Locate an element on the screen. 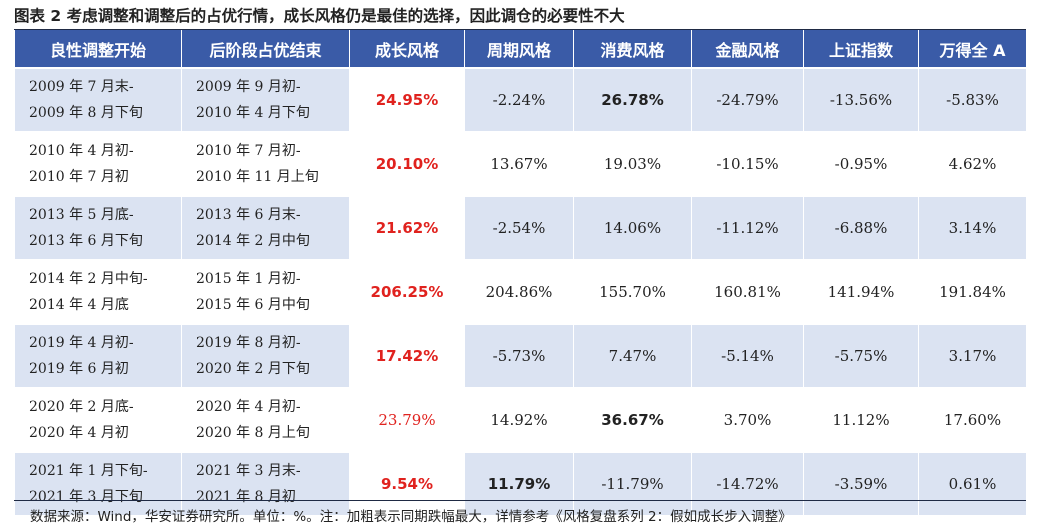 The height and width of the screenshot is (531, 1038). start-period-cell: 2013 年 5 月底- 2013 年 6 月下旬 is located at coordinates (98, 227).